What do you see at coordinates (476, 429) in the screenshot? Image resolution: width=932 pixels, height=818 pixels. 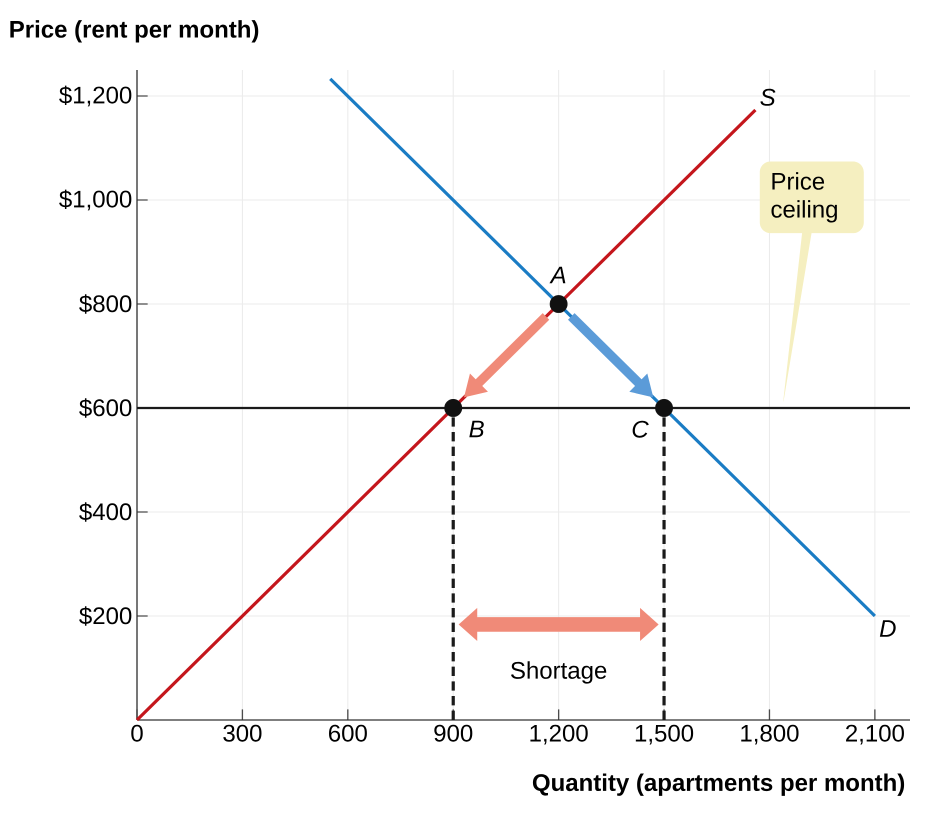 I see `annotation: B` at bounding box center [476, 429].